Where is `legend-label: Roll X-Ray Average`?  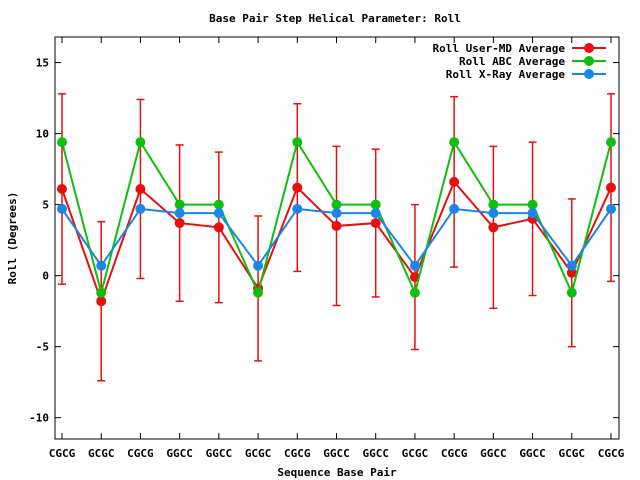 legend-label: Roll X-Ray Average is located at coordinates (506, 74).